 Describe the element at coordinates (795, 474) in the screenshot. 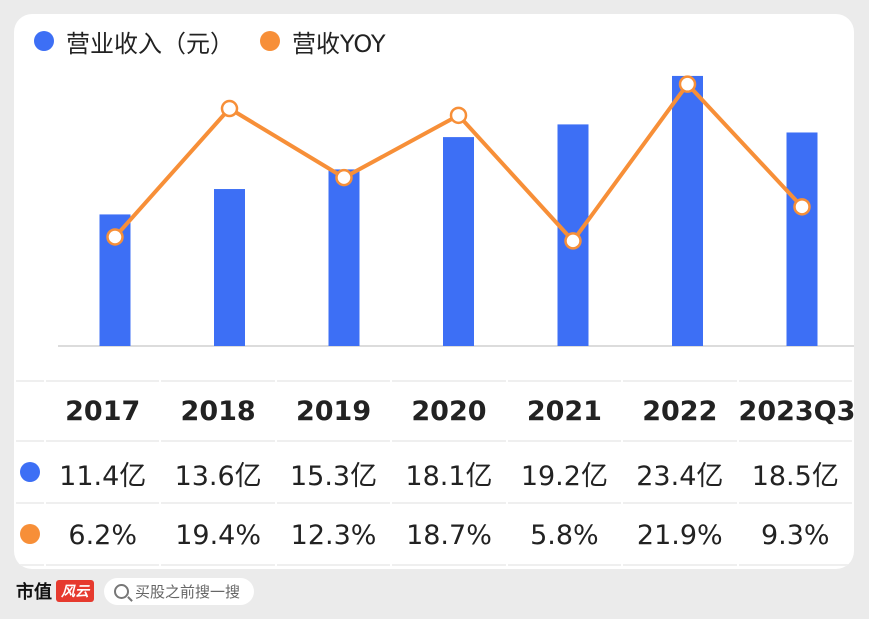

I see `revenue-cell: 18.5亿` at that location.